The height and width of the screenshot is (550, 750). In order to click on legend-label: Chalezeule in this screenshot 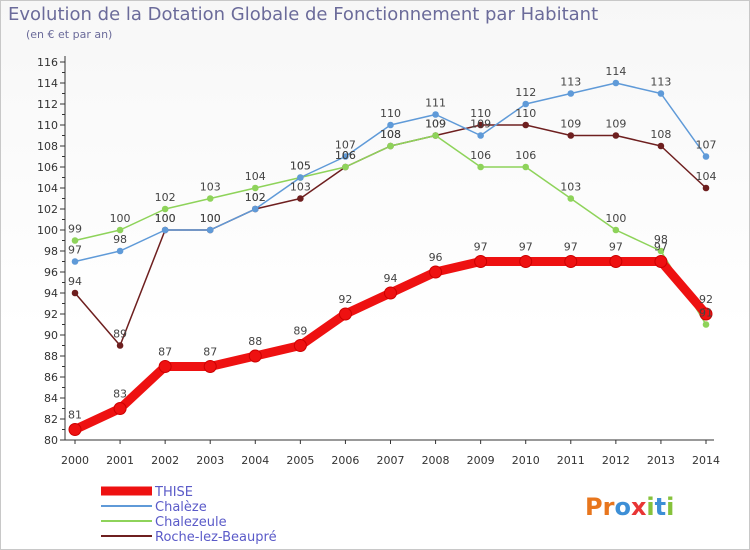, I will do `click(191, 522)`.